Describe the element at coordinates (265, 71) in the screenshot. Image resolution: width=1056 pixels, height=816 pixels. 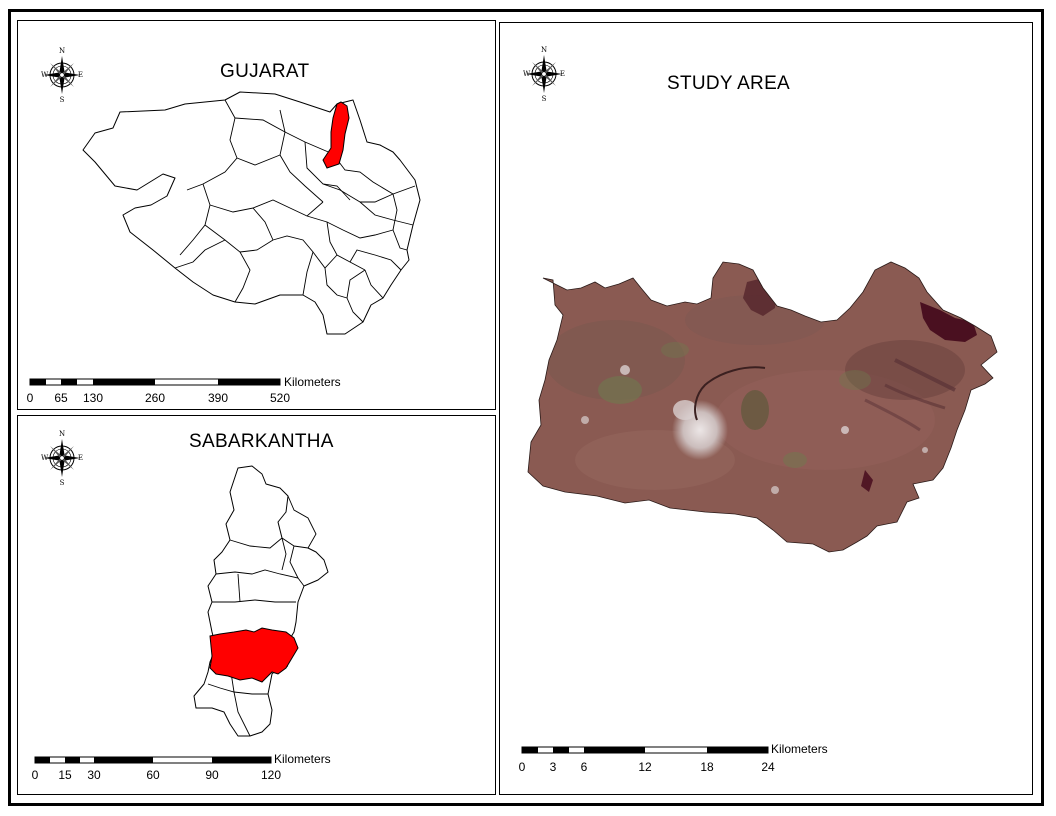
I see `gujarat-map-title: GUJARAT` at that location.